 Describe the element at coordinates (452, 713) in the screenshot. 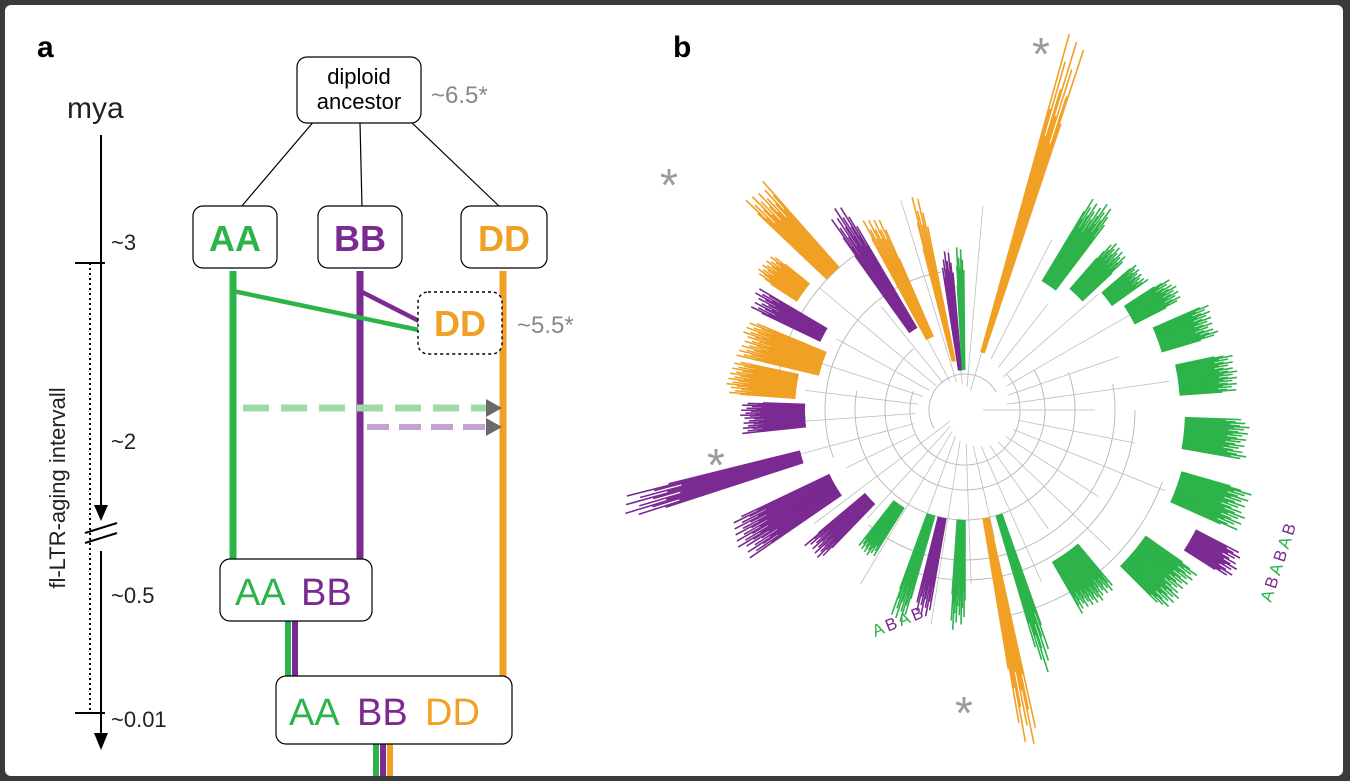

I see `hexaploid-d-label: DD` at that location.